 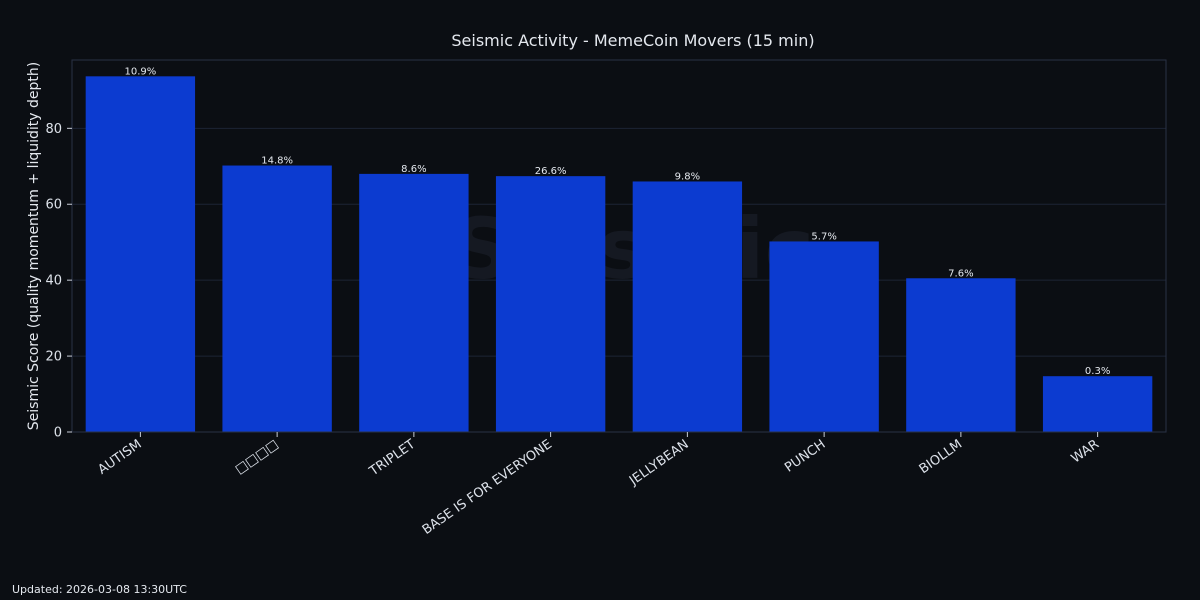 I want to click on x-tick-label: TRIPLET, so click(x=392, y=458).